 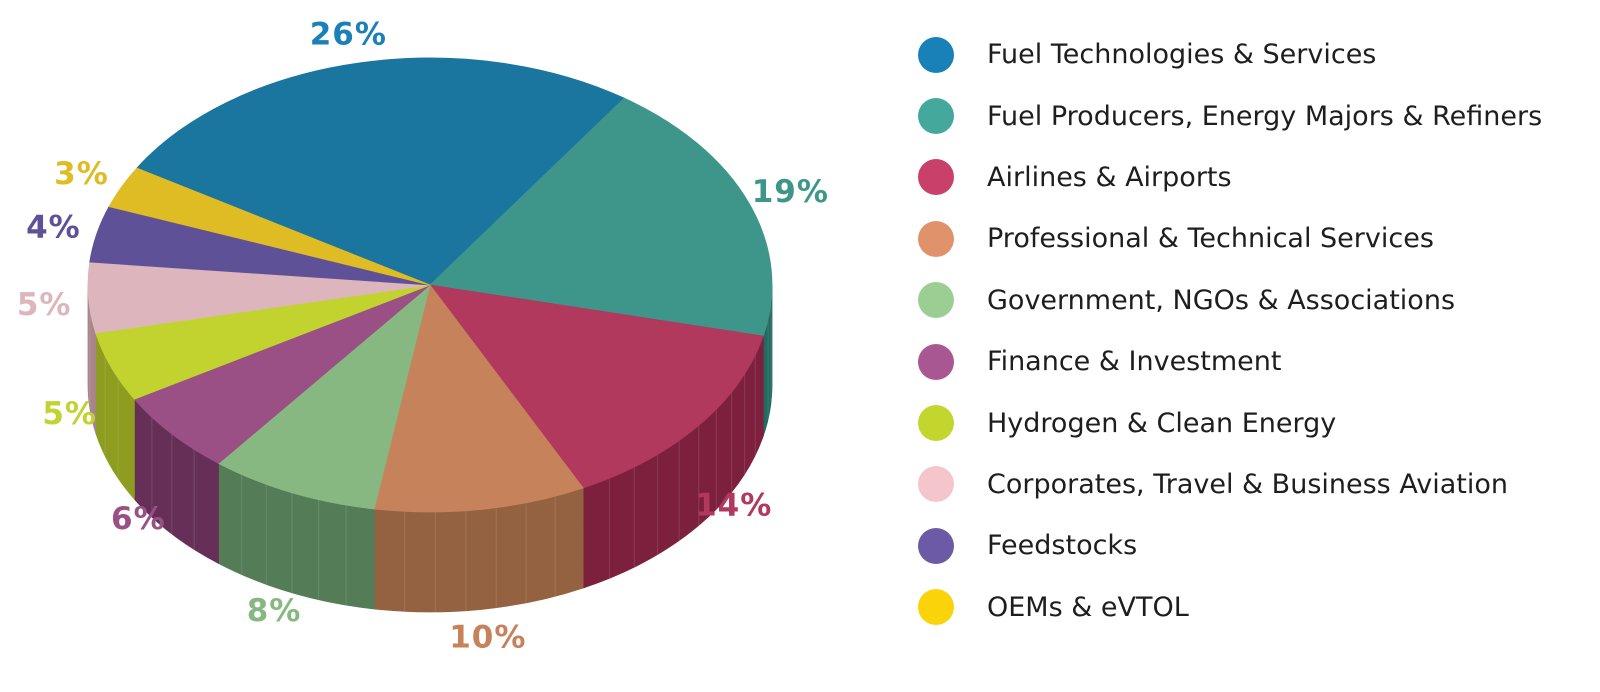 I want to click on legend-item: Professional & Technical Services, so click(x=1258, y=238).